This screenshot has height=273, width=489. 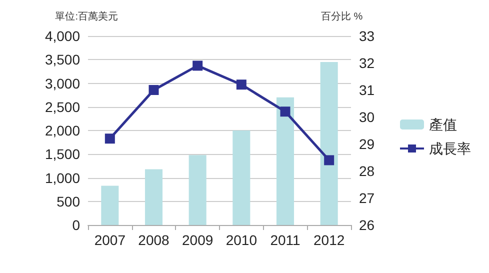 What do you see at coordinates (62, 106) in the screenshot?
I see `y-tick-label: 2,500` at bounding box center [62, 106].